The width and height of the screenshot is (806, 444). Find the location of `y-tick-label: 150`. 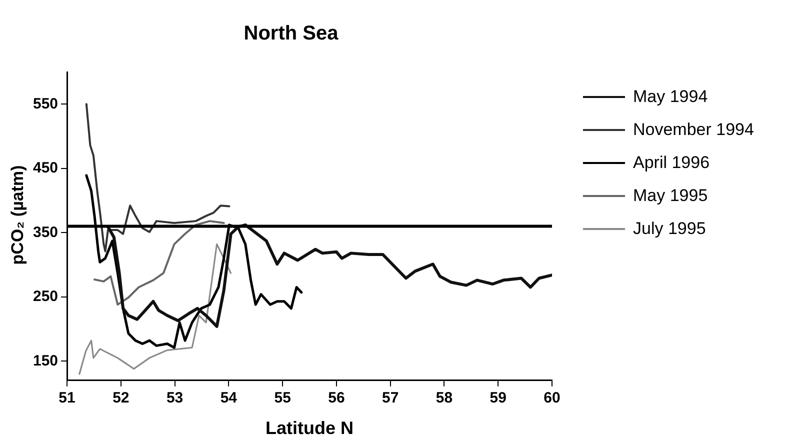

y-tick-label: 150 is located at coordinates (45, 361).